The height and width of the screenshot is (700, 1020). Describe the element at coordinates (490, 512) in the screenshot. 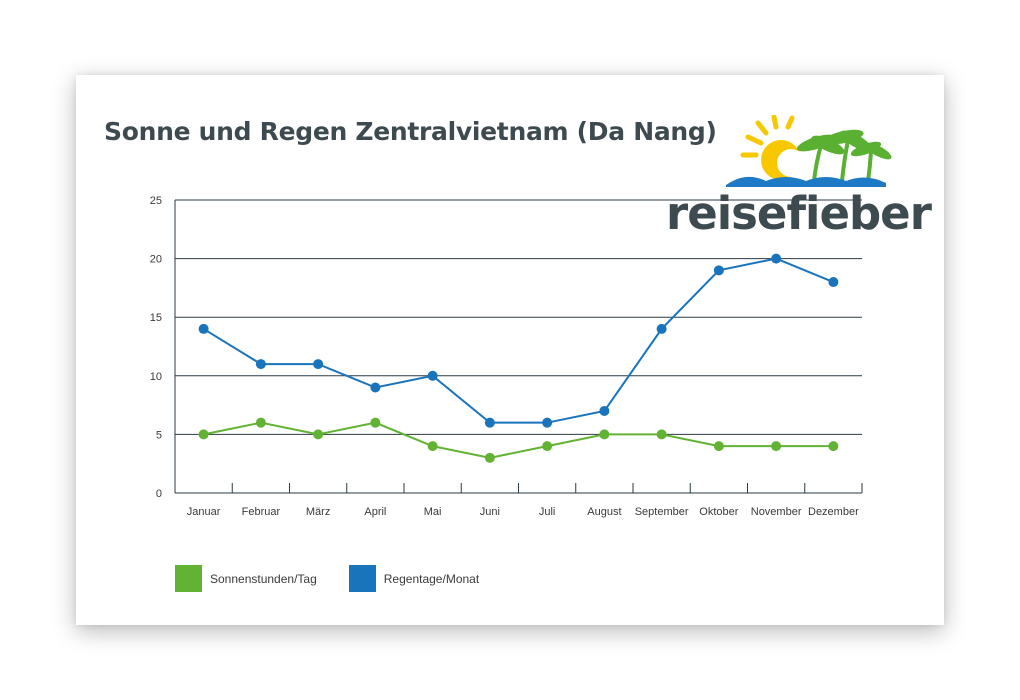

I see `x-tick-label: Juni` at that location.